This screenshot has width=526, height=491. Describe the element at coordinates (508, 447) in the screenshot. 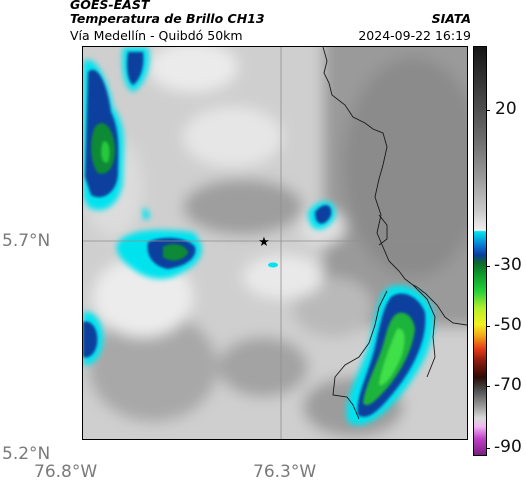

I see `colorbar-tick-minus90: -90` at that location.